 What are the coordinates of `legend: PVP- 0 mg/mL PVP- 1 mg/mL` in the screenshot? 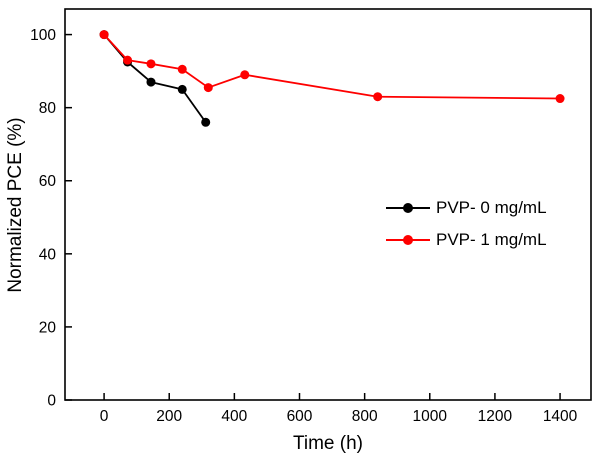 It's located at (466, 224).